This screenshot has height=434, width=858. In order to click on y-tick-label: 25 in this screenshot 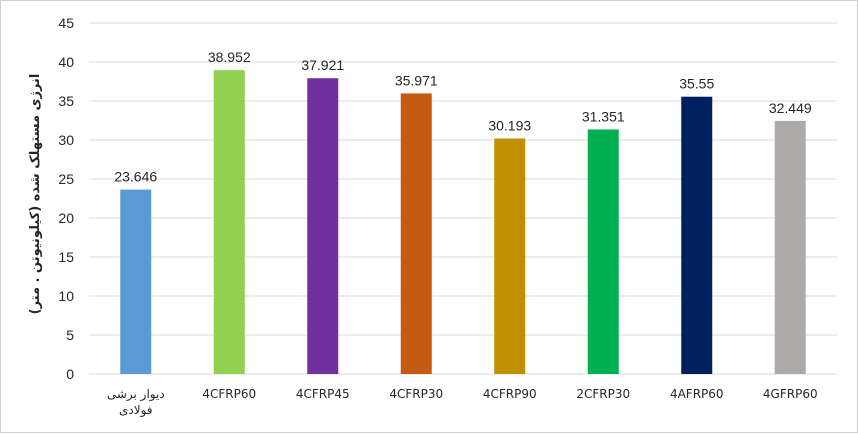, I will do `click(66, 179)`.